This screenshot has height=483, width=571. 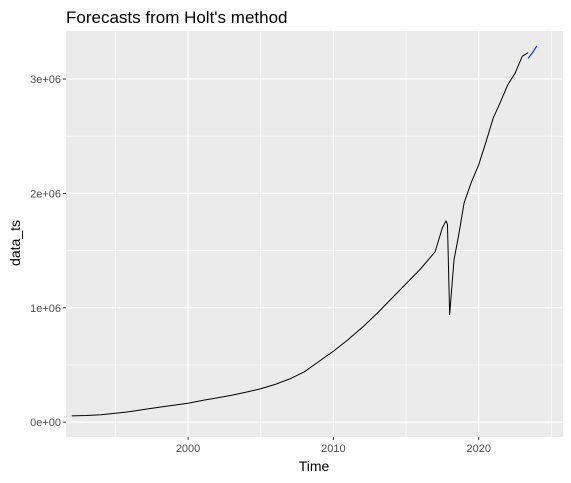 What do you see at coordinates (188, 449) in the screenshot?
I see `x-tick-label: 2000` at bounding box center [188, 449].